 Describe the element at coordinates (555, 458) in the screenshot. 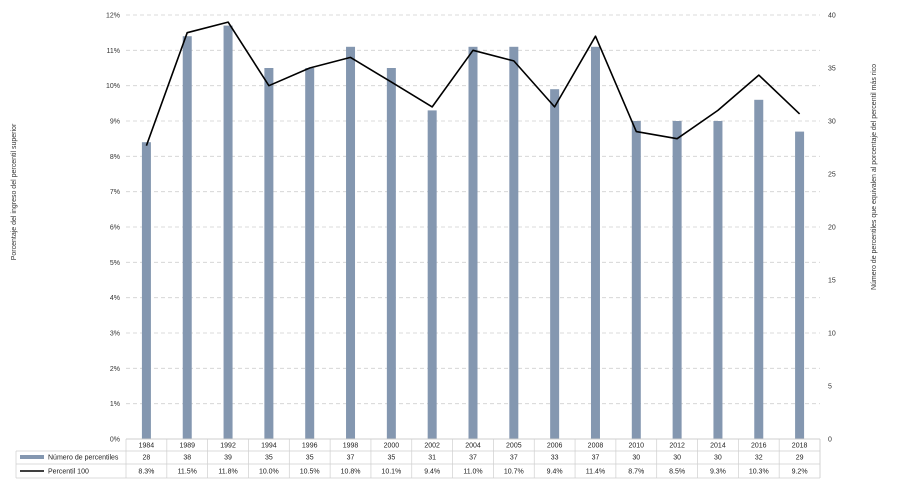

I see `data-label: 33` at that location.